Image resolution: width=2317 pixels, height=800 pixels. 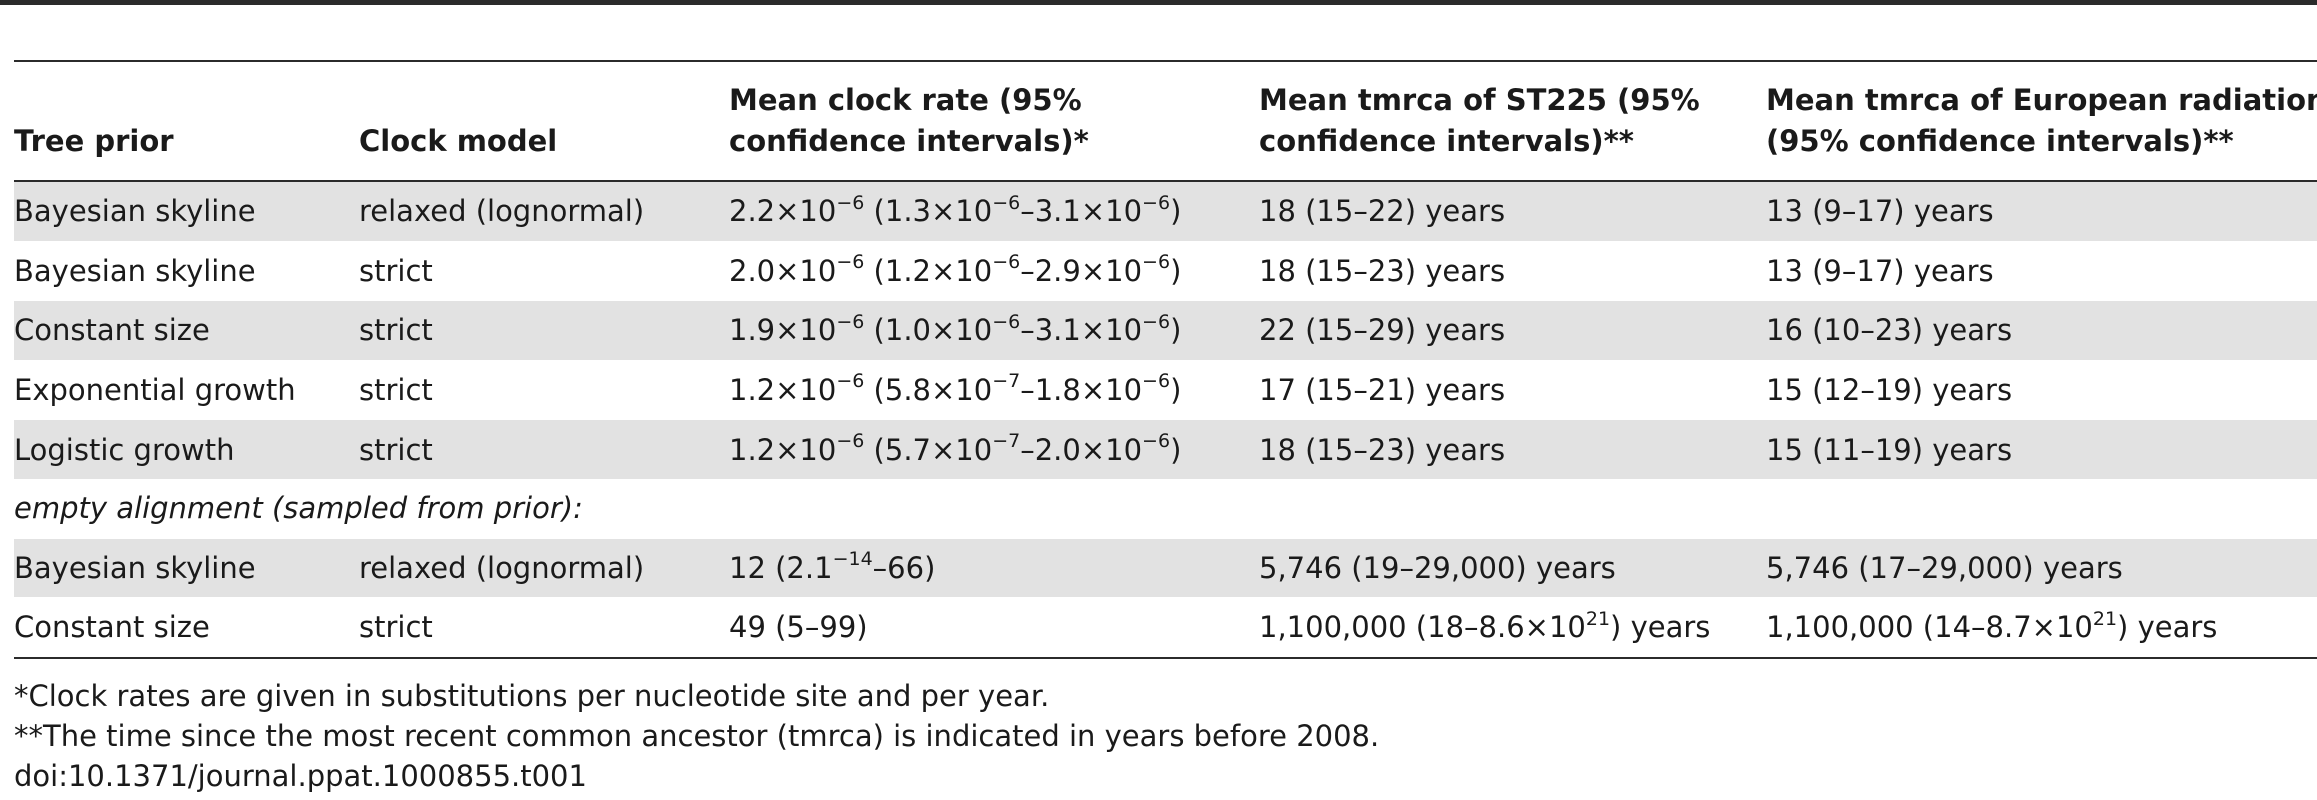 What do you see at coordinates (783, 330) in the screenshot?
I see `value-text: 1.9×10` at bounding box center [783, 330].